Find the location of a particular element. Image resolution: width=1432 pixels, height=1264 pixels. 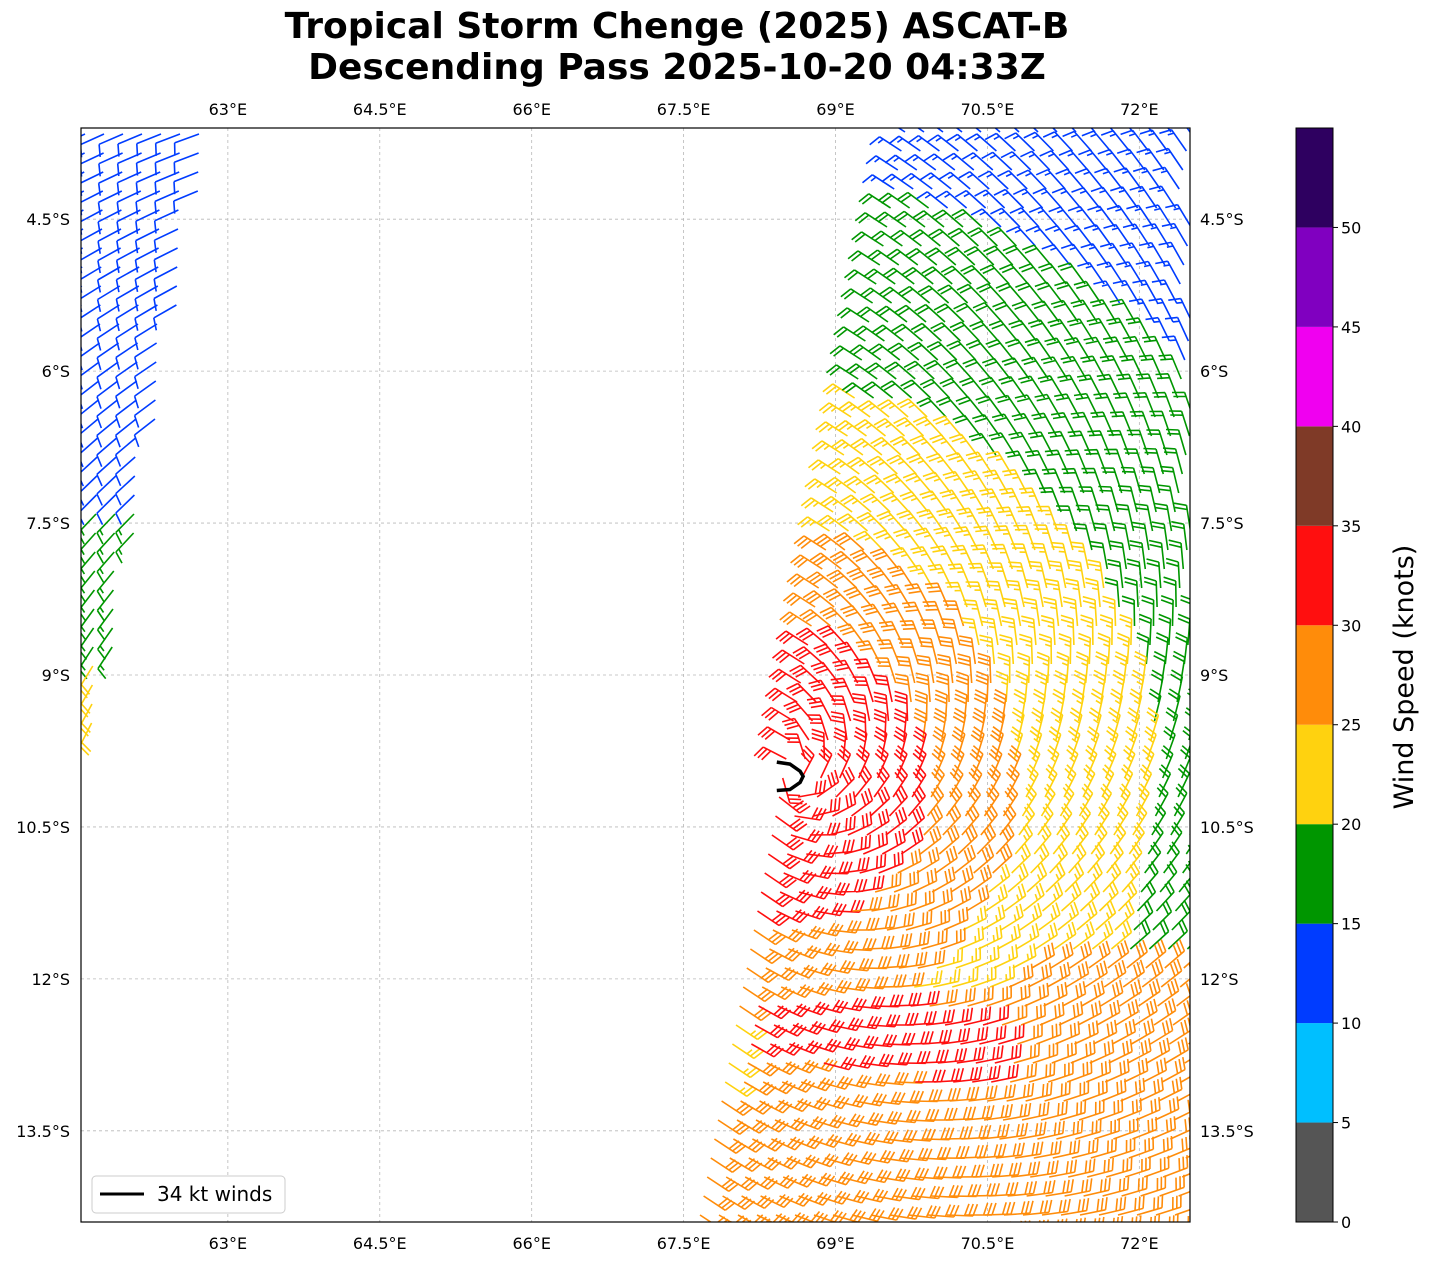

y-tick-label-right: 9°S is located at coordinates (1214, 675).